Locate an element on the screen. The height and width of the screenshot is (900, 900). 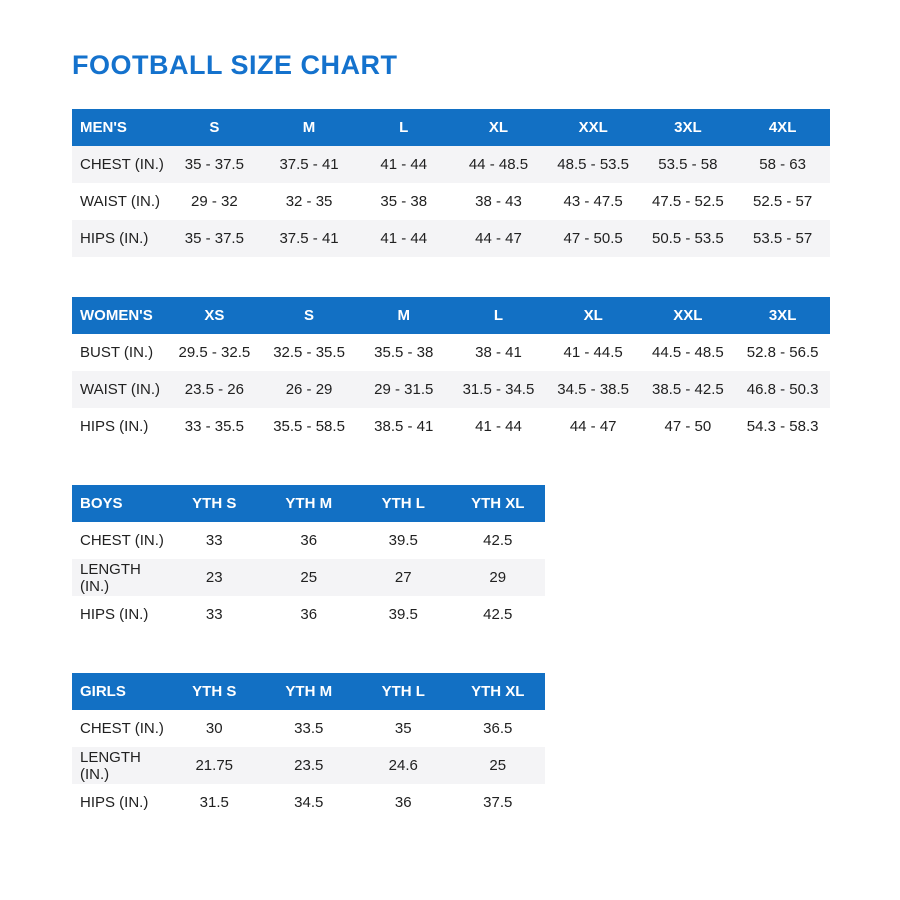
data-cell: 33 is located at coordinates (214, 540).